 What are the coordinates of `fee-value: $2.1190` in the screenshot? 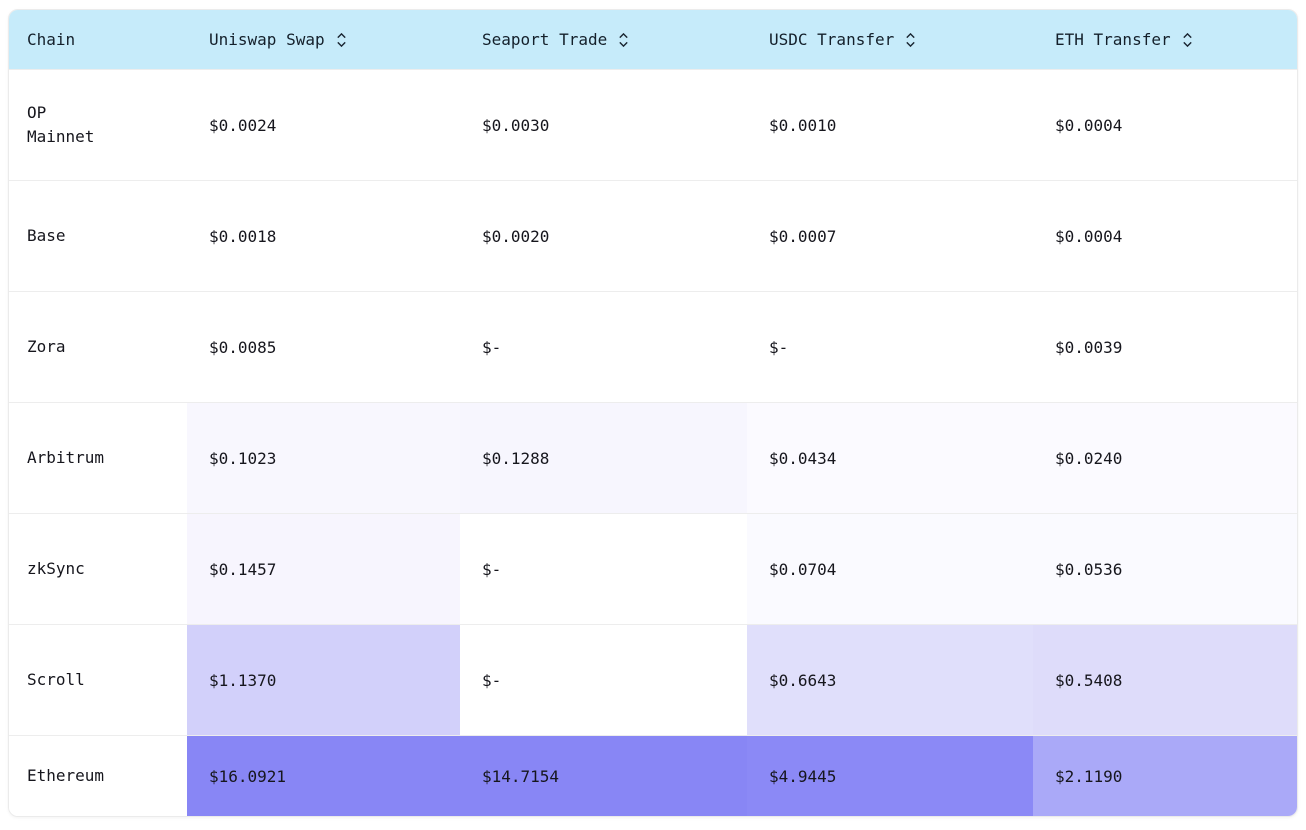 It's located at (1089, 776).